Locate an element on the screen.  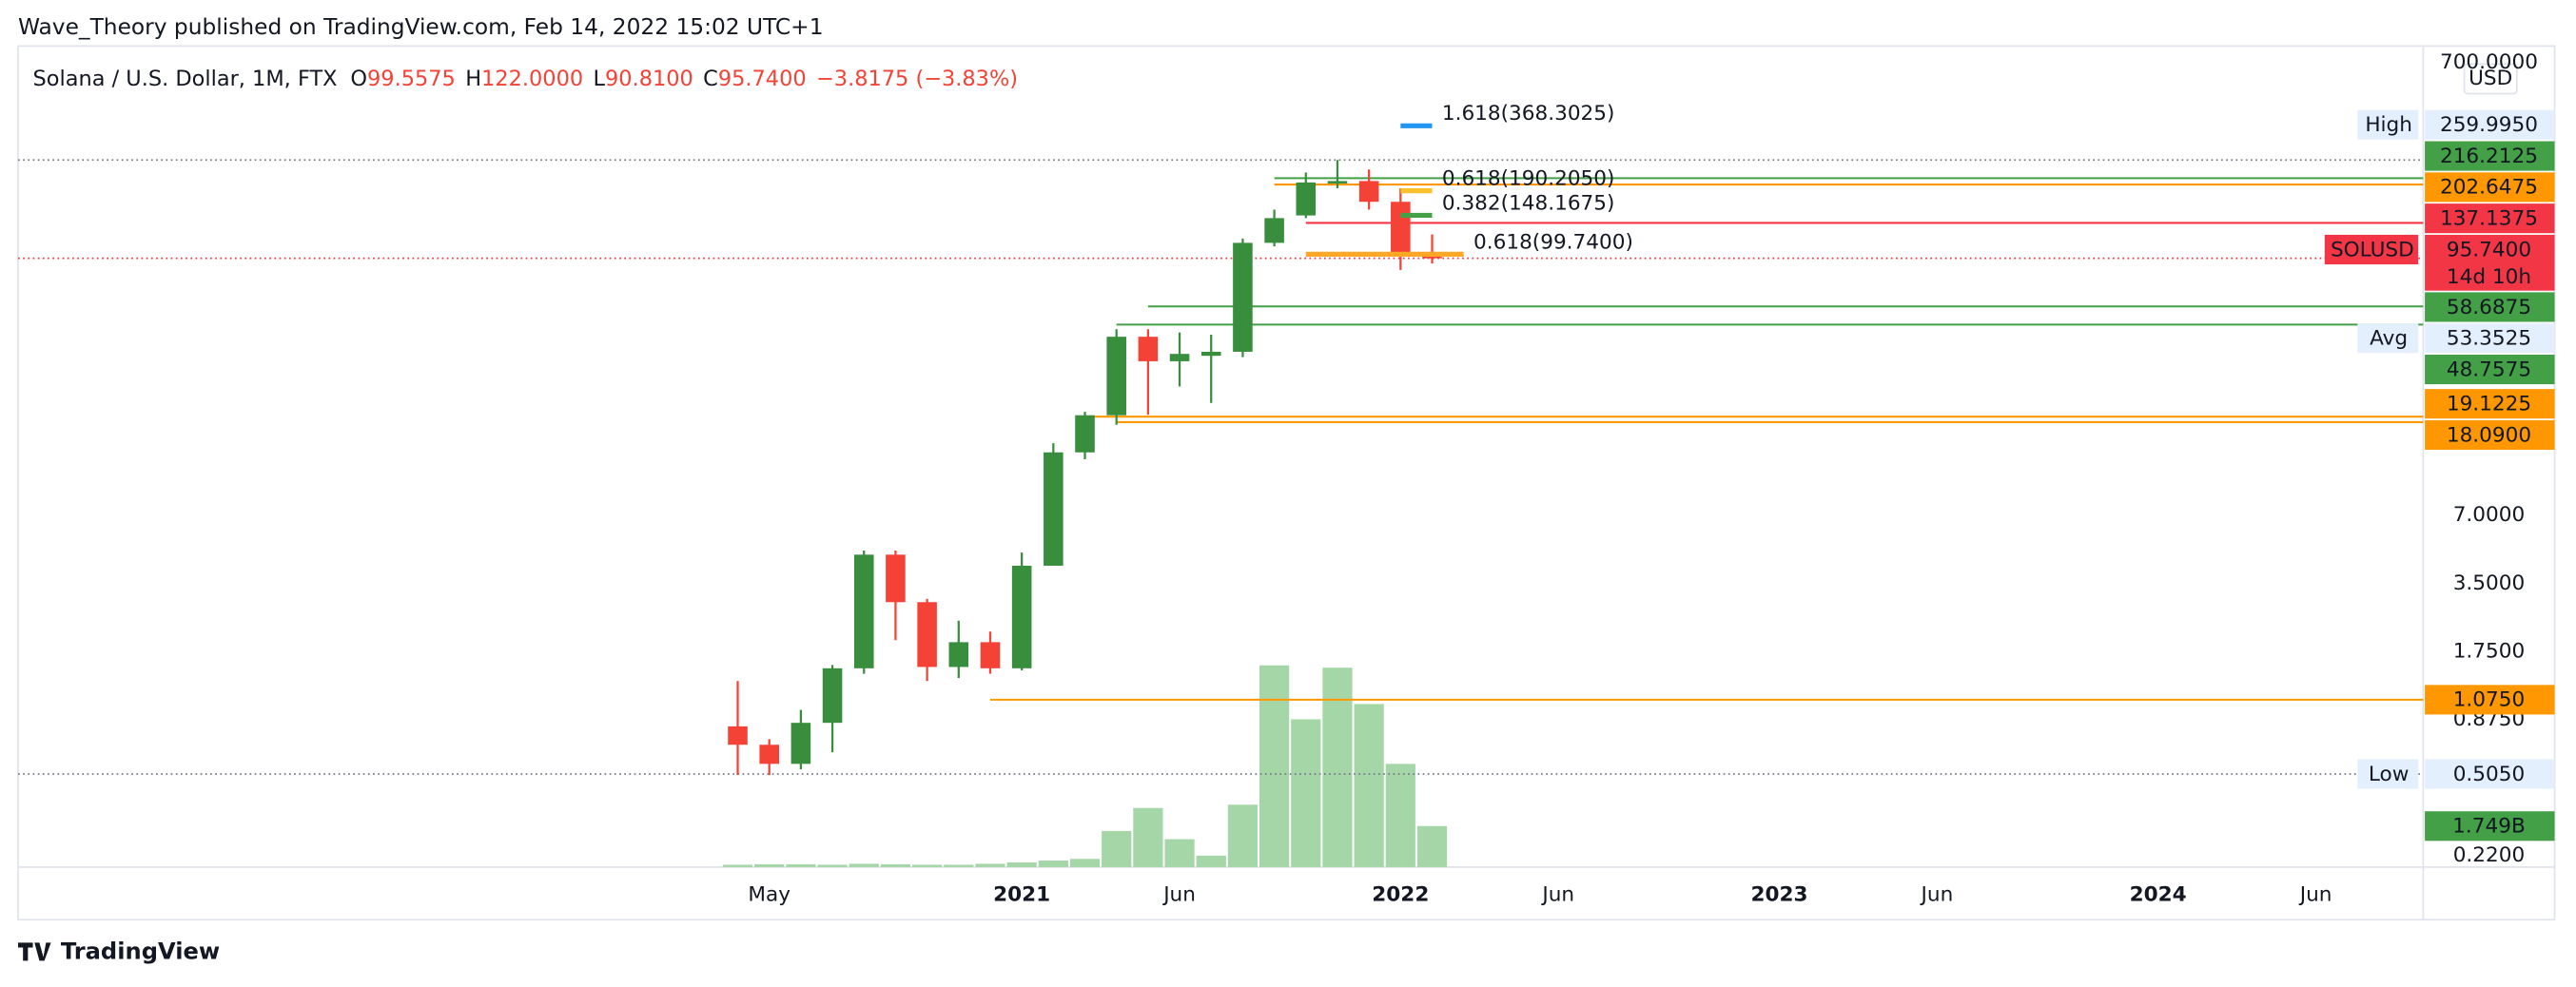
fib-label: 0.618(99.7400) is located at coordinates (1553, 242).